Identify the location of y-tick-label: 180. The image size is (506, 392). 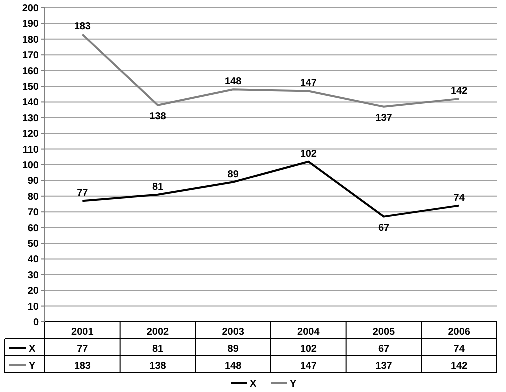
(31, 40).